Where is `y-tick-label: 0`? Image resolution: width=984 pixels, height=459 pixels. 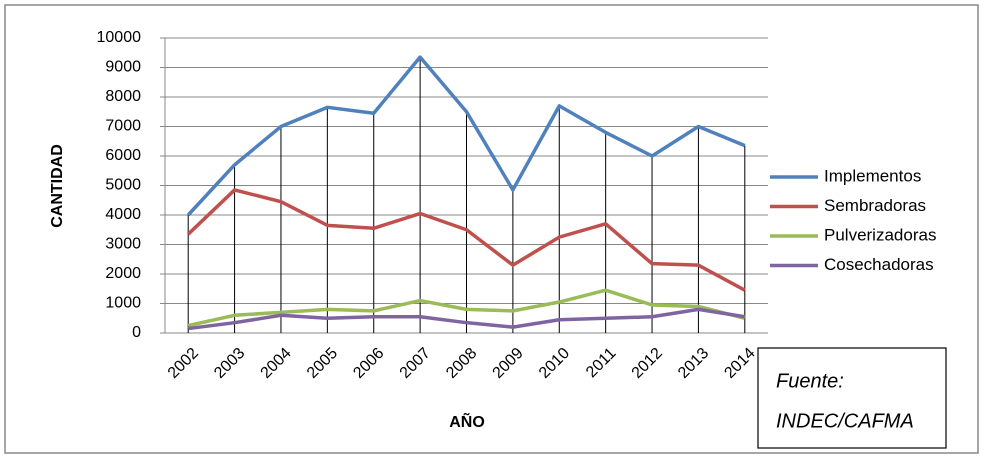 y-tick-label: 0 is located at coordinates (136, 332).